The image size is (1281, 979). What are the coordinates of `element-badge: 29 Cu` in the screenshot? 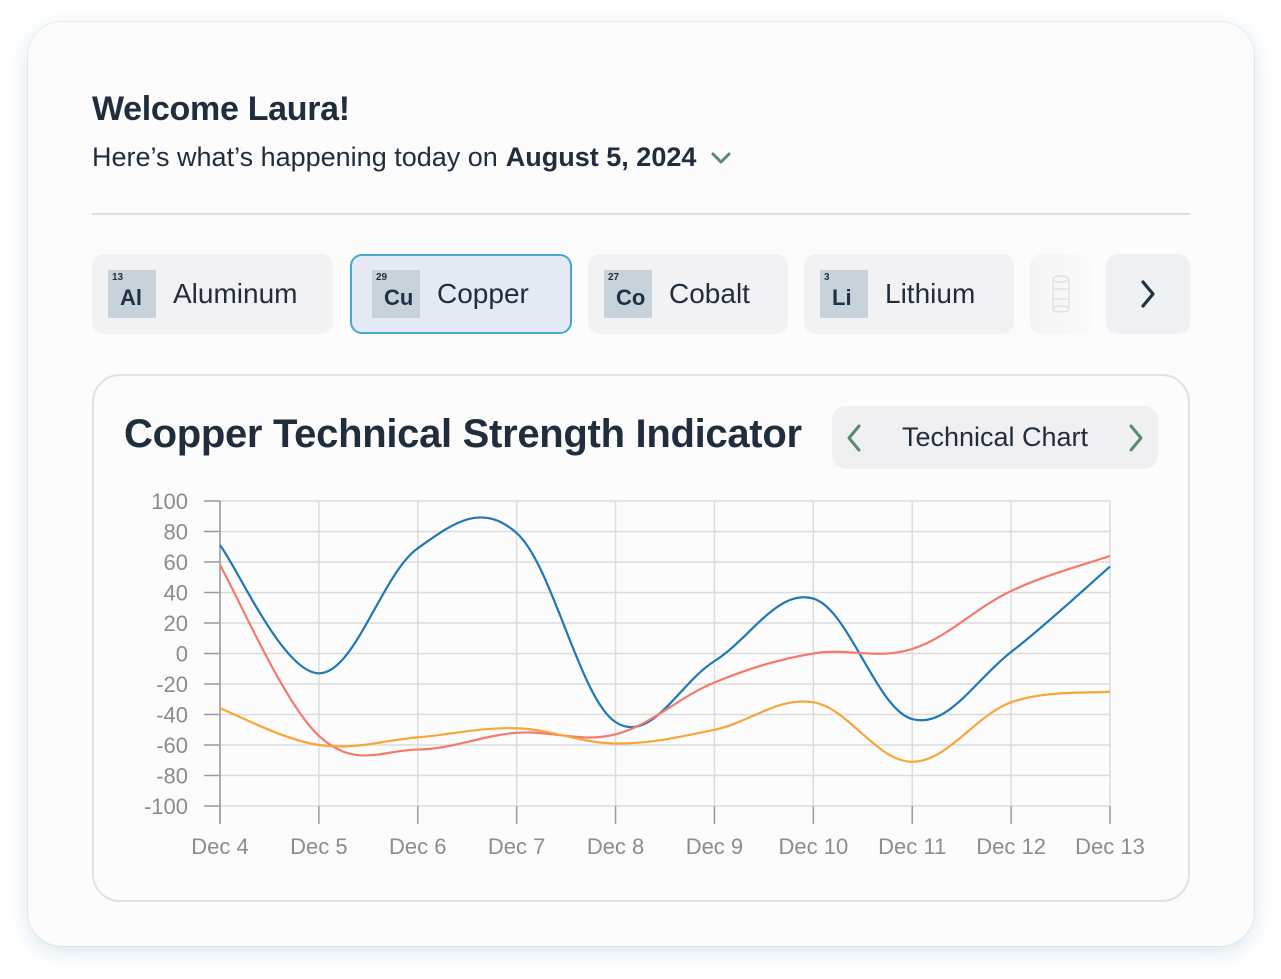 It's located at (396, 294).